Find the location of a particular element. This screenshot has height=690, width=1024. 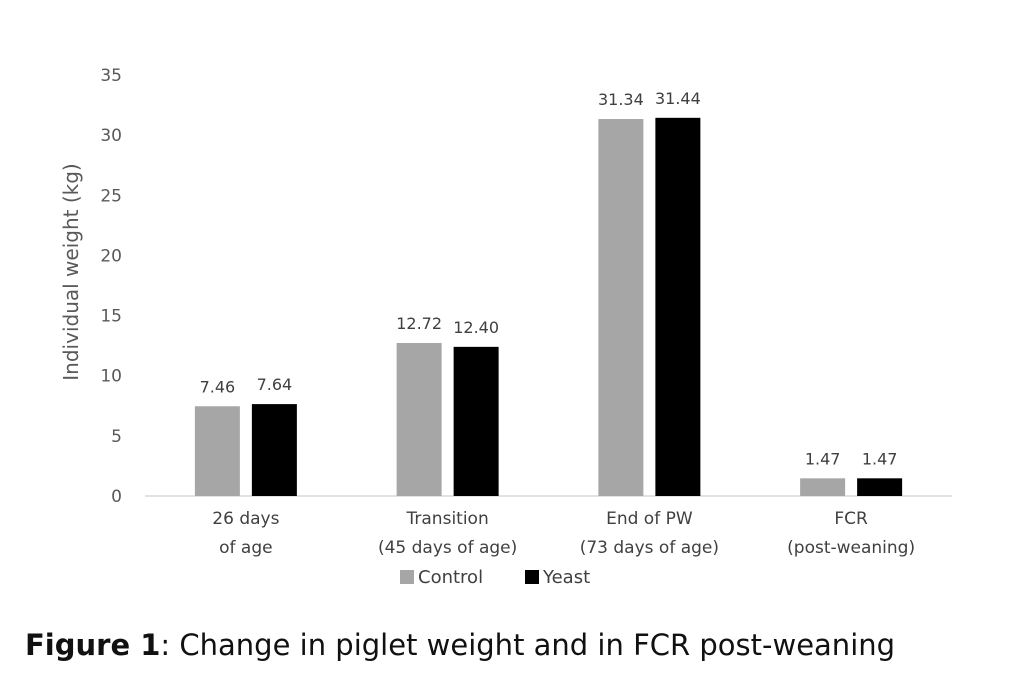

y-tick-label: 5 is located at coordinates (116, 437).